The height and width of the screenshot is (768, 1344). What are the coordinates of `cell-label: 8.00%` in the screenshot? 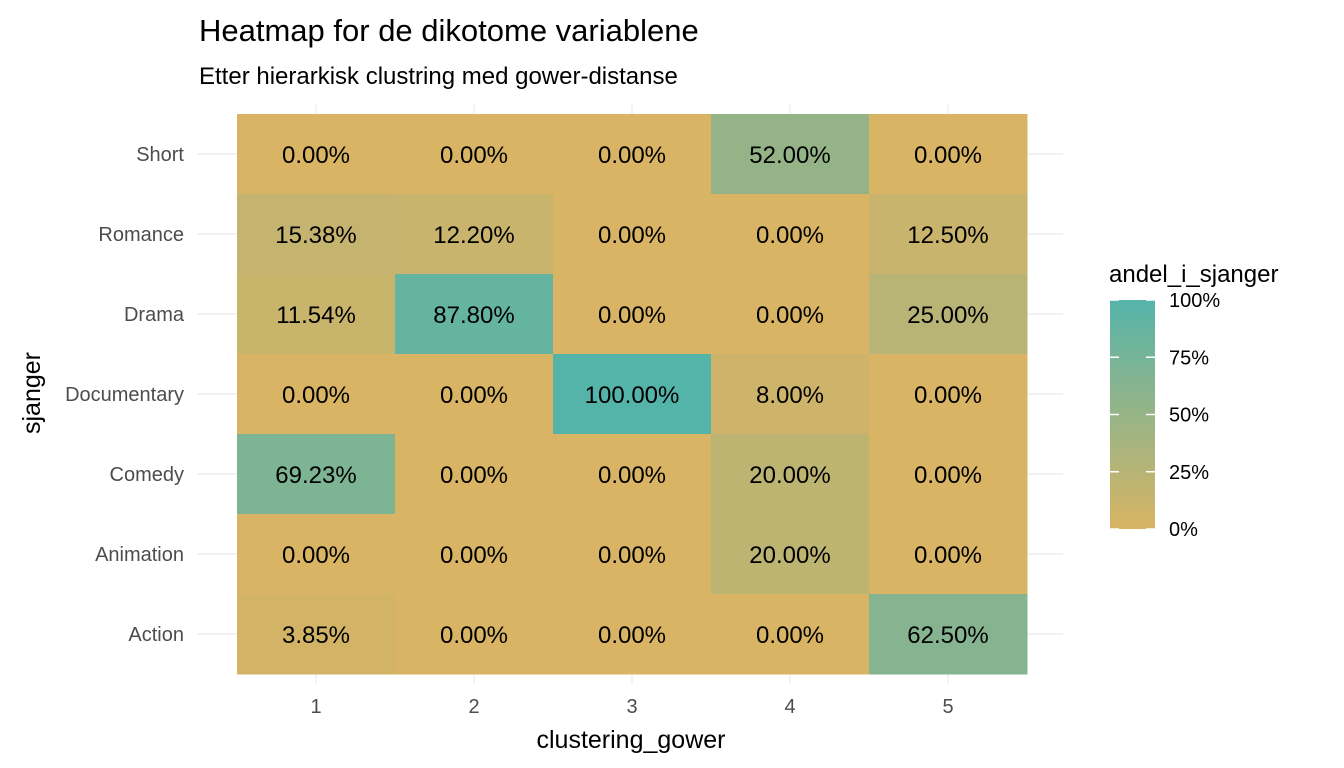 It's located at (790, 395).